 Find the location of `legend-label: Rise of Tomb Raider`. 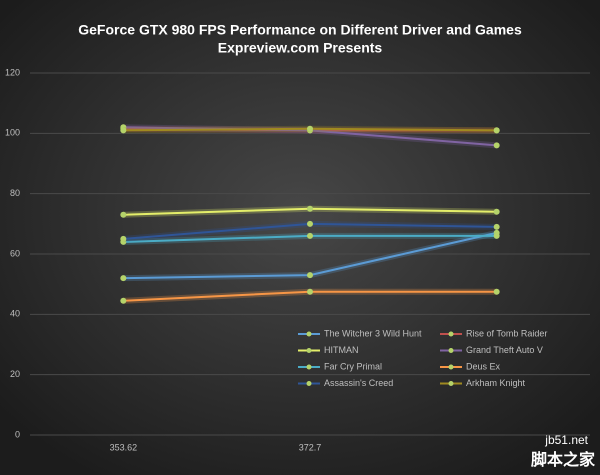

legend-label: Rise of Tomb Raider is located at coordinates (506, 333).